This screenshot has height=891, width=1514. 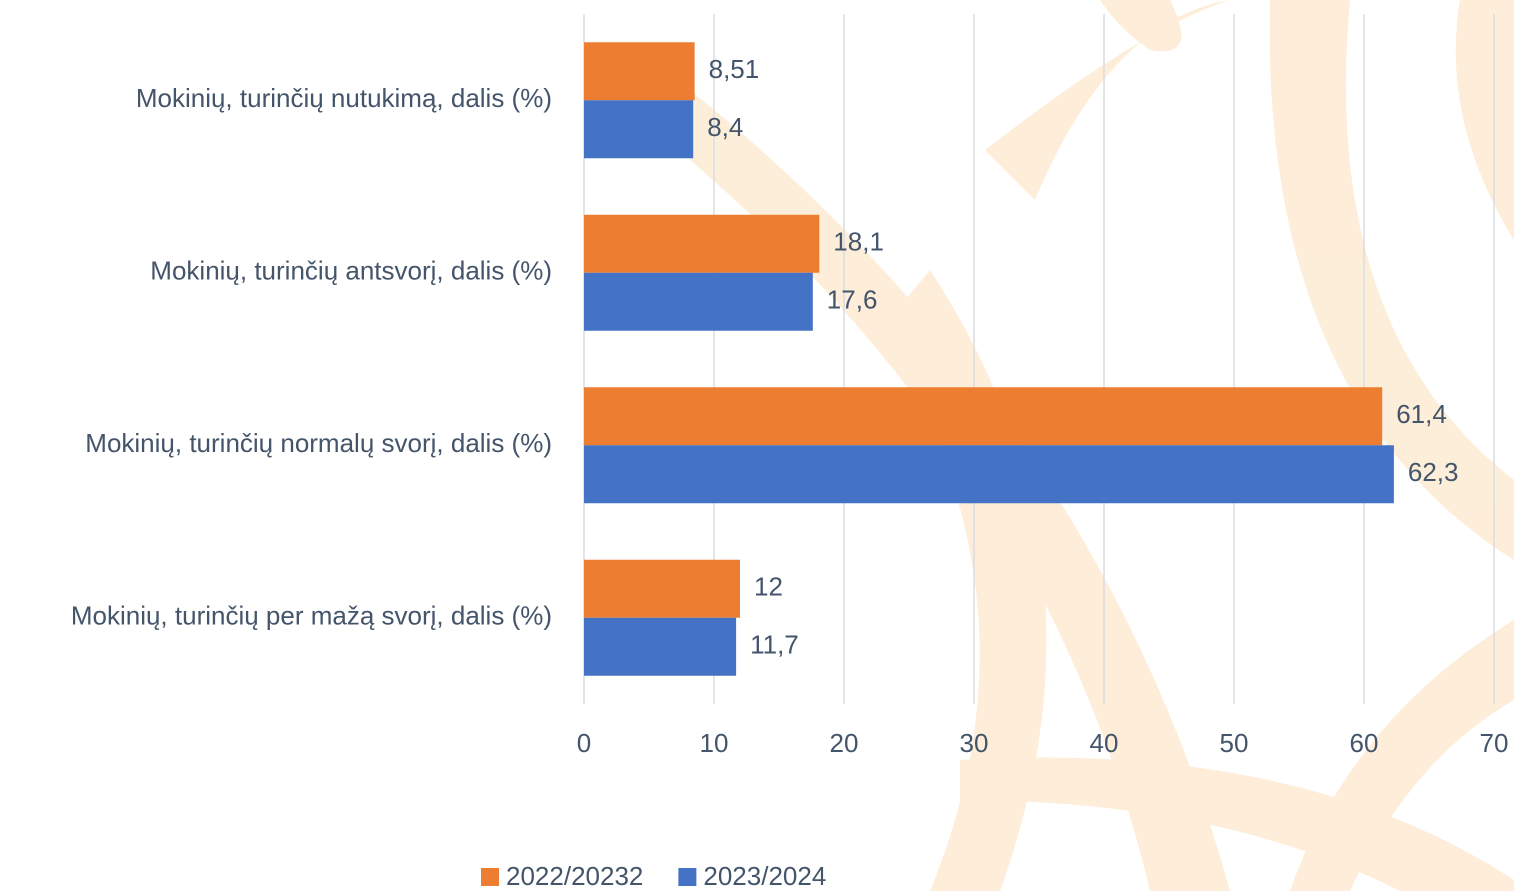 What do you see at coordinates (852, 300) in the screenshot?
I see `data-label: 17,6` at bounding box center [852, 300].